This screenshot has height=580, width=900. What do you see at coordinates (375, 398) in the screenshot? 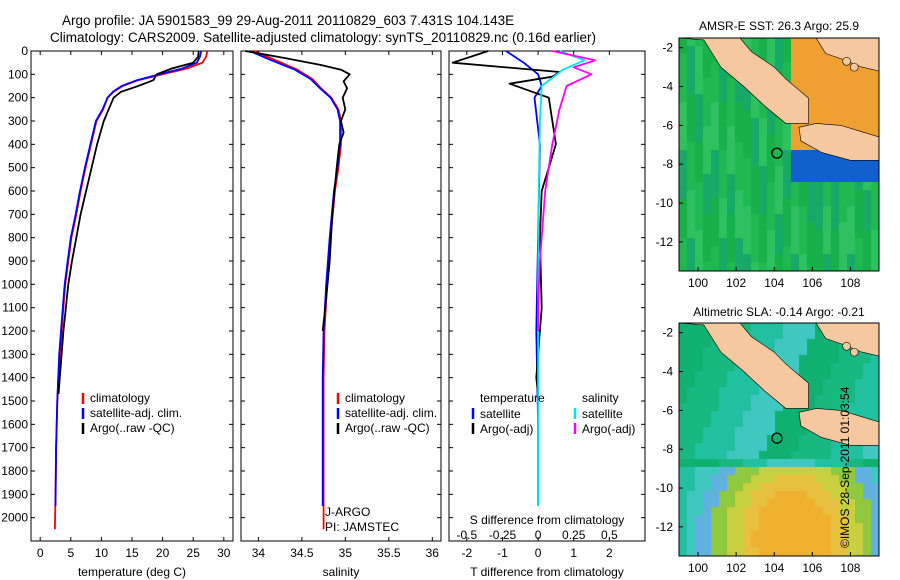
I see `legend-label: climatology` at bounding box center [375, 398].